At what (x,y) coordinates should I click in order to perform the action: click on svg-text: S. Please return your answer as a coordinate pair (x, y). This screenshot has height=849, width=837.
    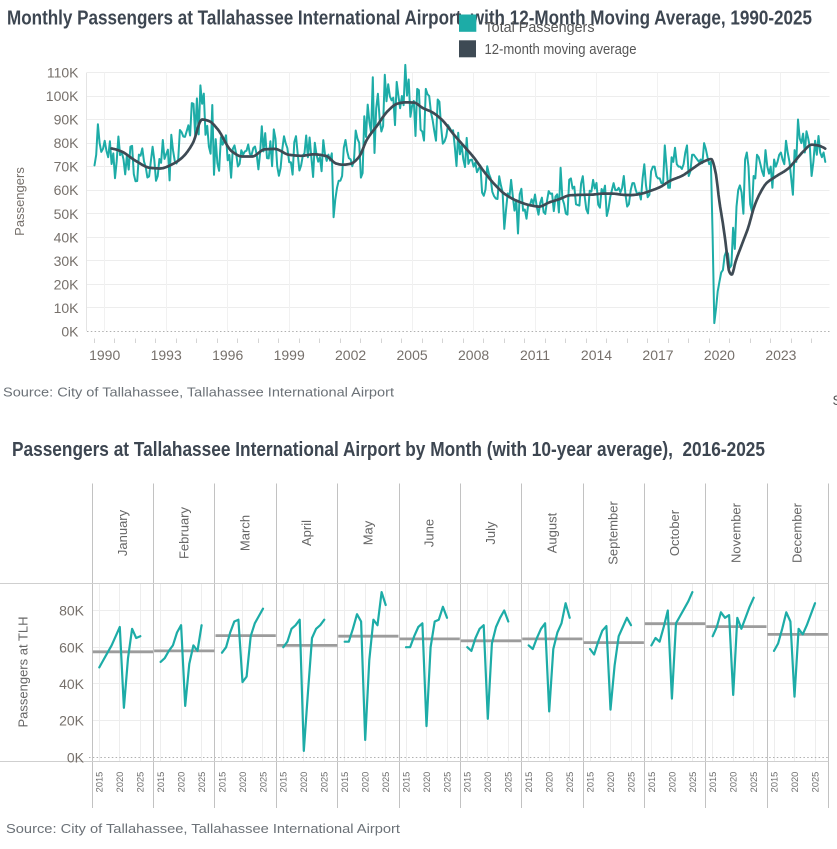
    Looking at the image, I should click on (835, 400).